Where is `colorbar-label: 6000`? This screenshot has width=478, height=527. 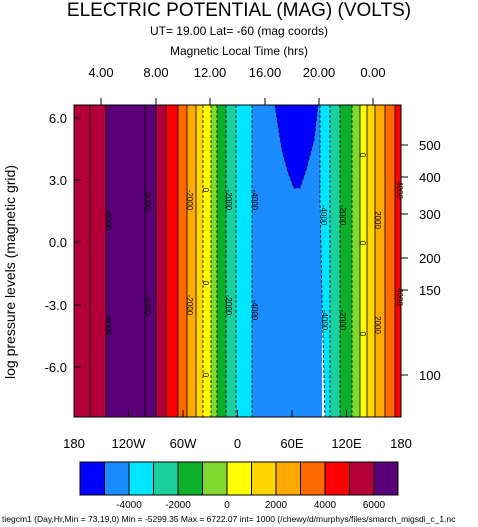 colorbar-label: 6000 is located at coordinates (374, 505).